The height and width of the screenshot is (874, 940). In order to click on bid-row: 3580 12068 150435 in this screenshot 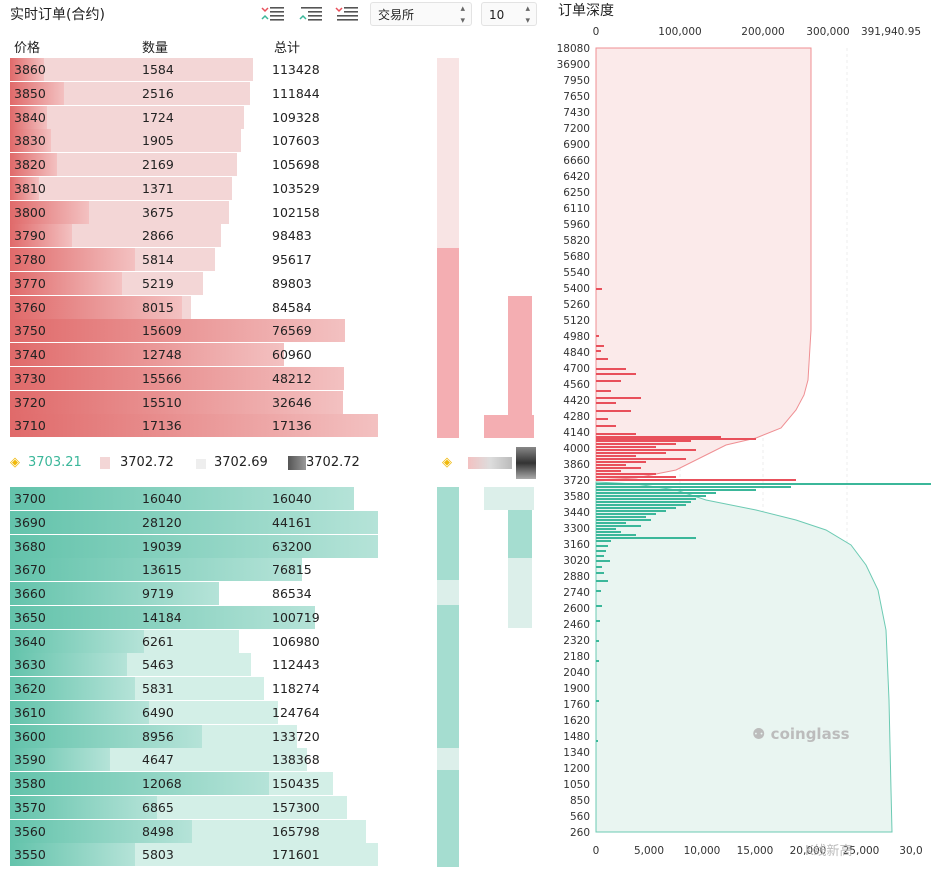, I will do `click(194, 783)`.